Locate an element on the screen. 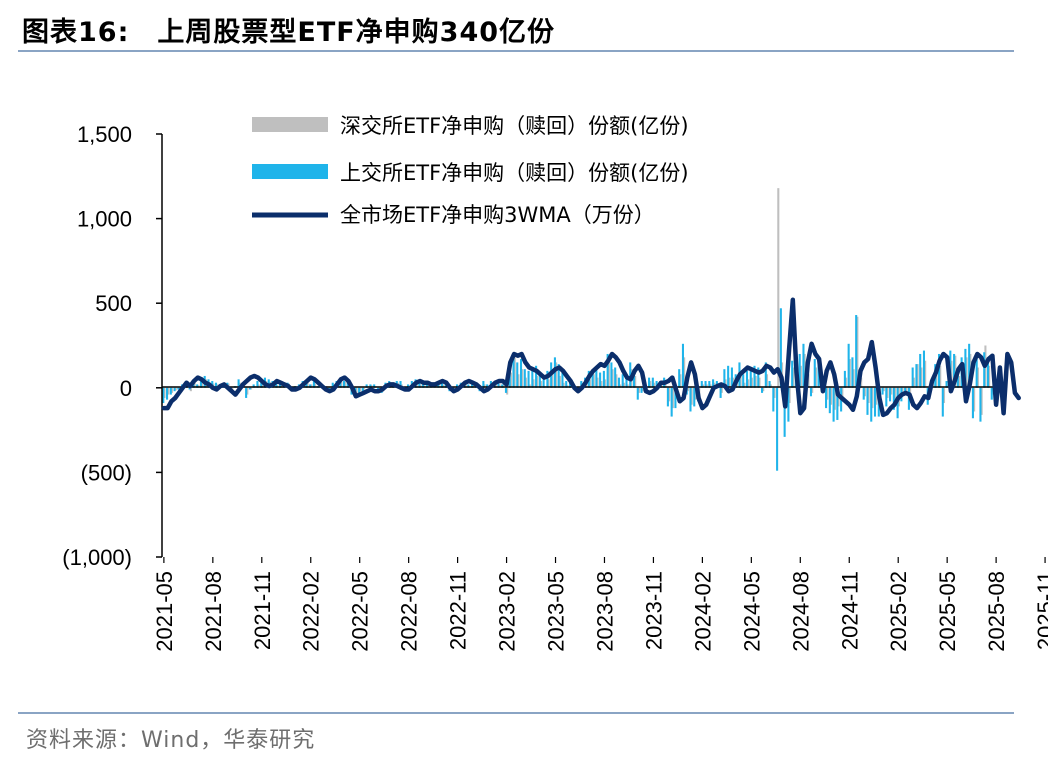 The height and width of the screenshot is (764, 1048). y-tick-label: 0 is located at coordinates (126, 388).